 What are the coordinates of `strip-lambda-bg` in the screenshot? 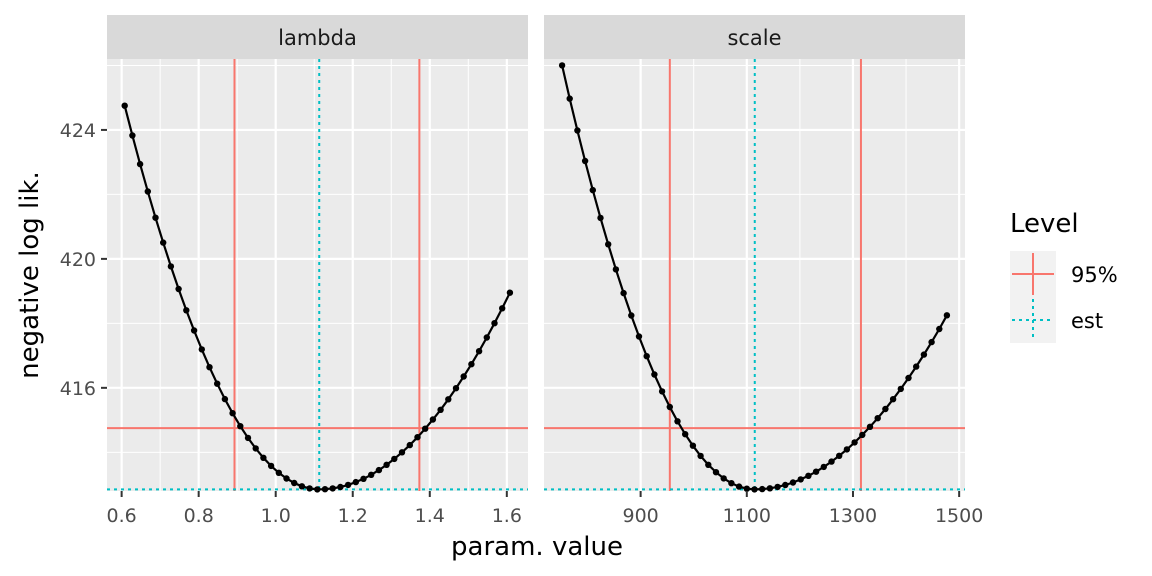 It's located at (317, 37).